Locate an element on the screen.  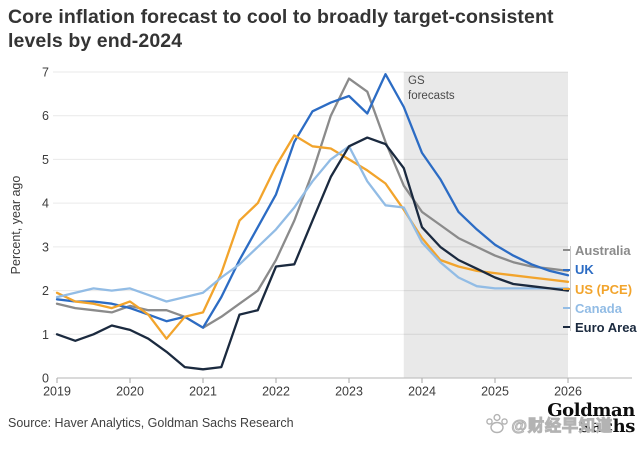
forecast-annotation: GS forecasts is located at coordinates (431, 88).